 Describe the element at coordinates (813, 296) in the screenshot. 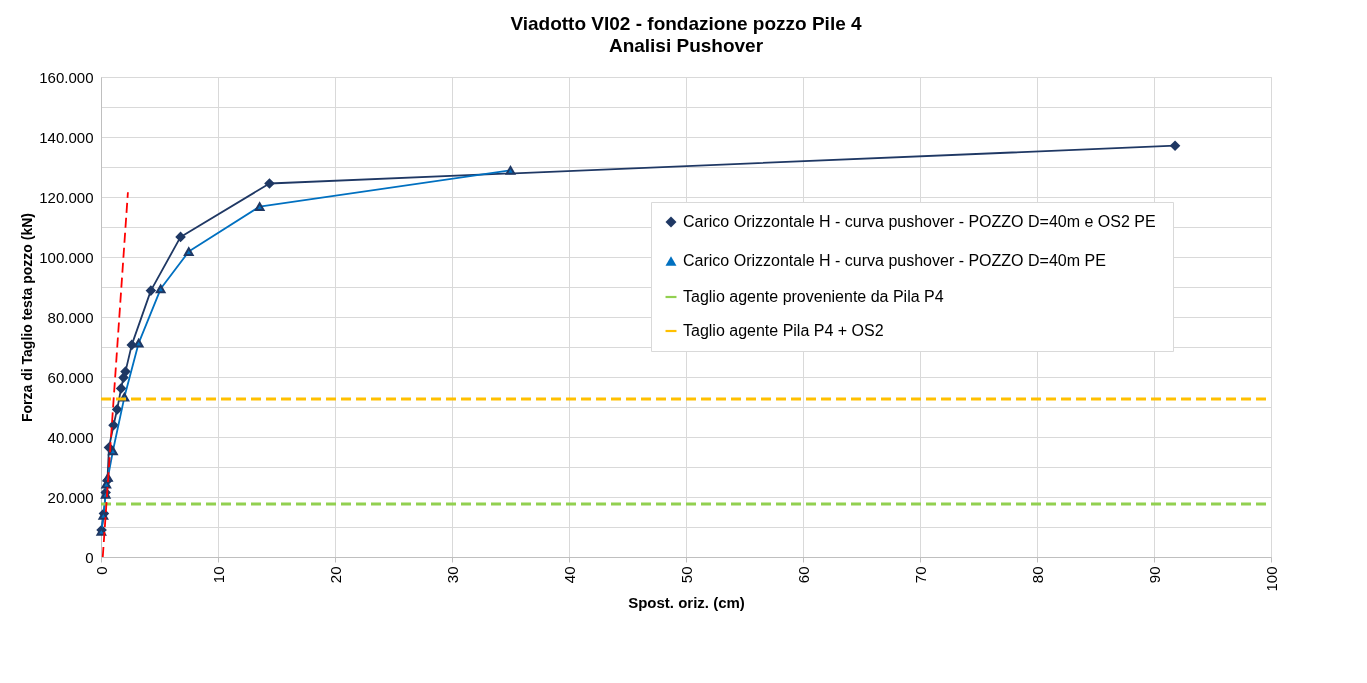

I see `legend-label: Taglio agente proveniente da Pila P4` at that location.